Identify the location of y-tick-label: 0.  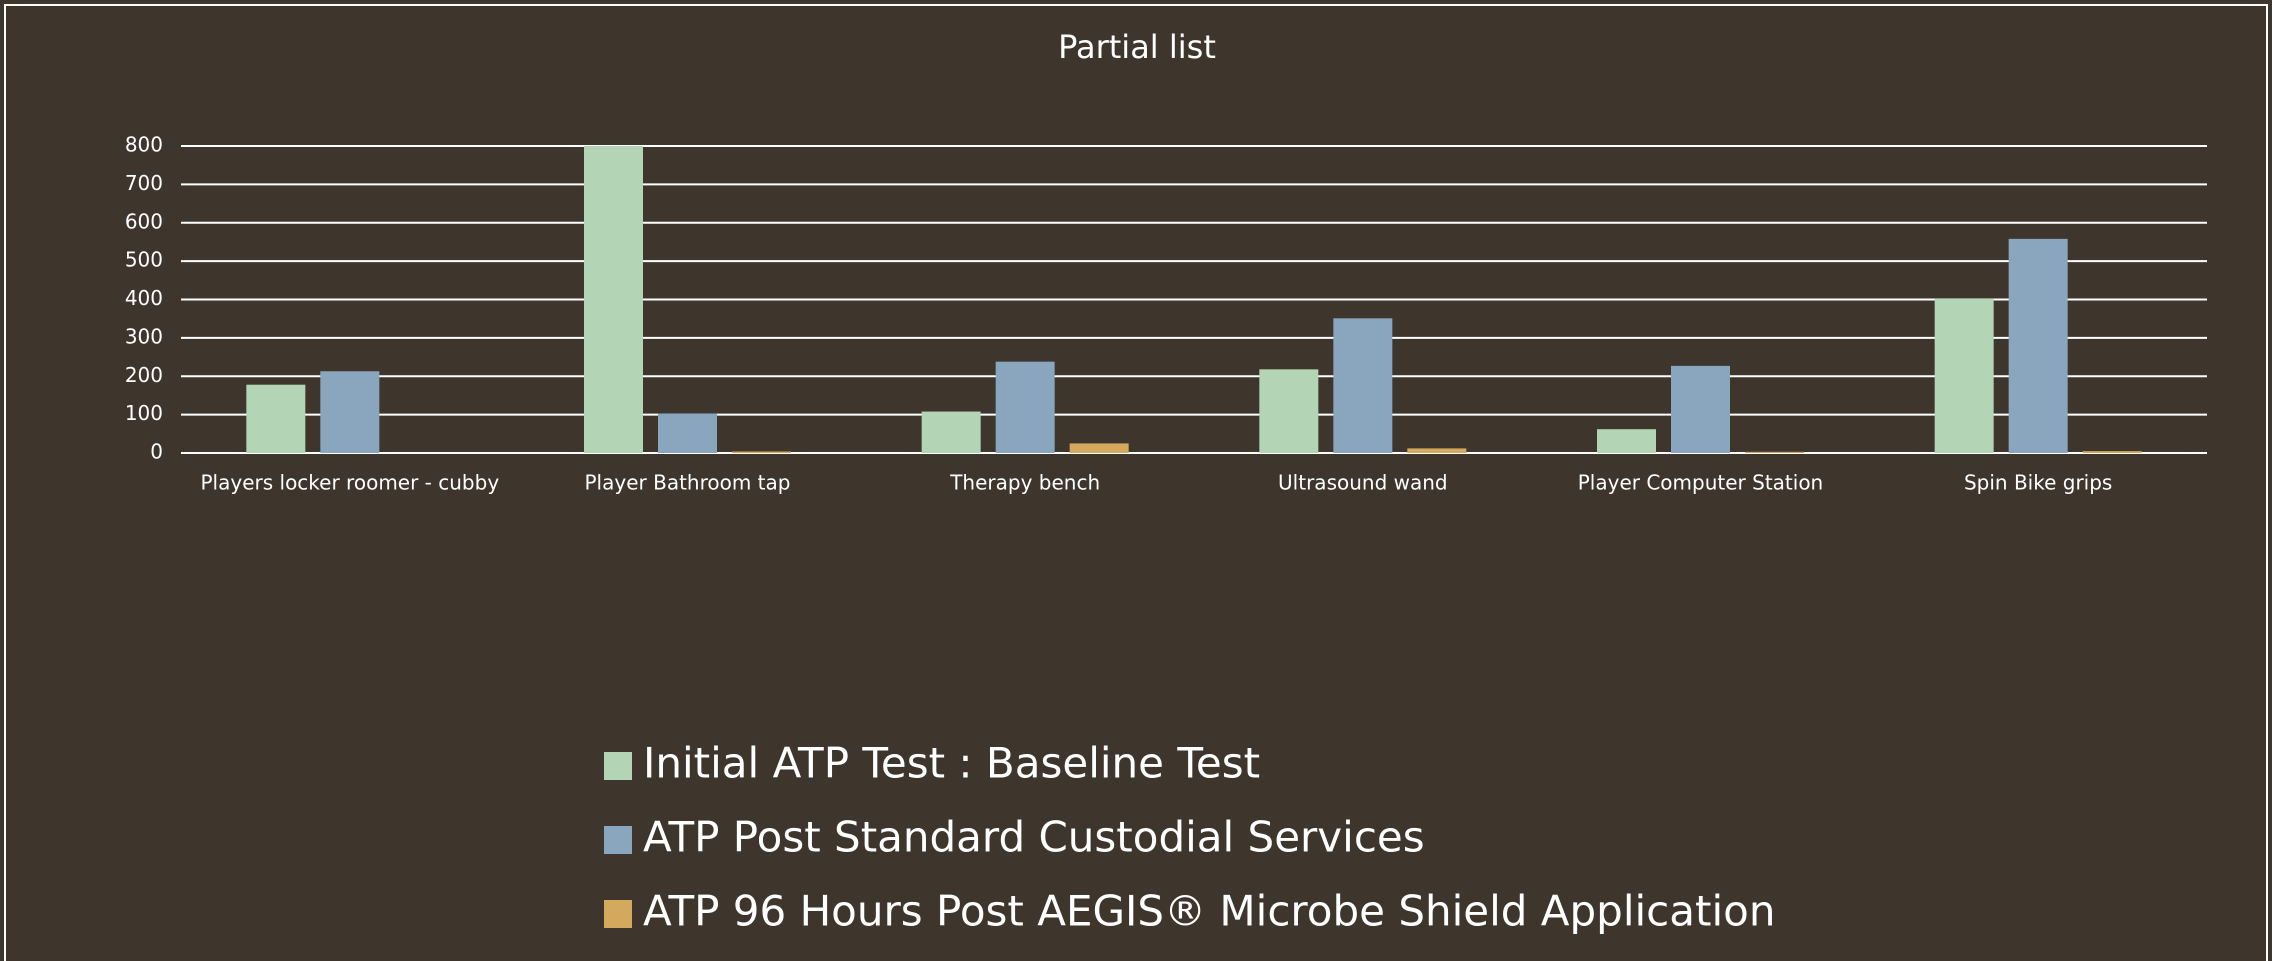
(156, 452).